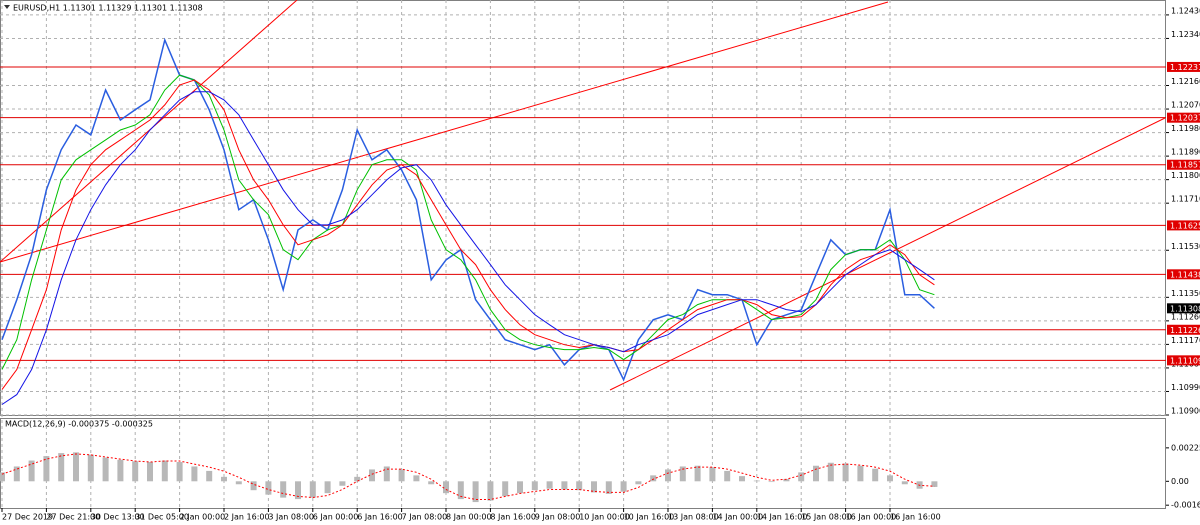  Describe the element at coordinates (513, 517) in the screenshot. I see `x-tick-label: 8 Jan 16:00` at that location.